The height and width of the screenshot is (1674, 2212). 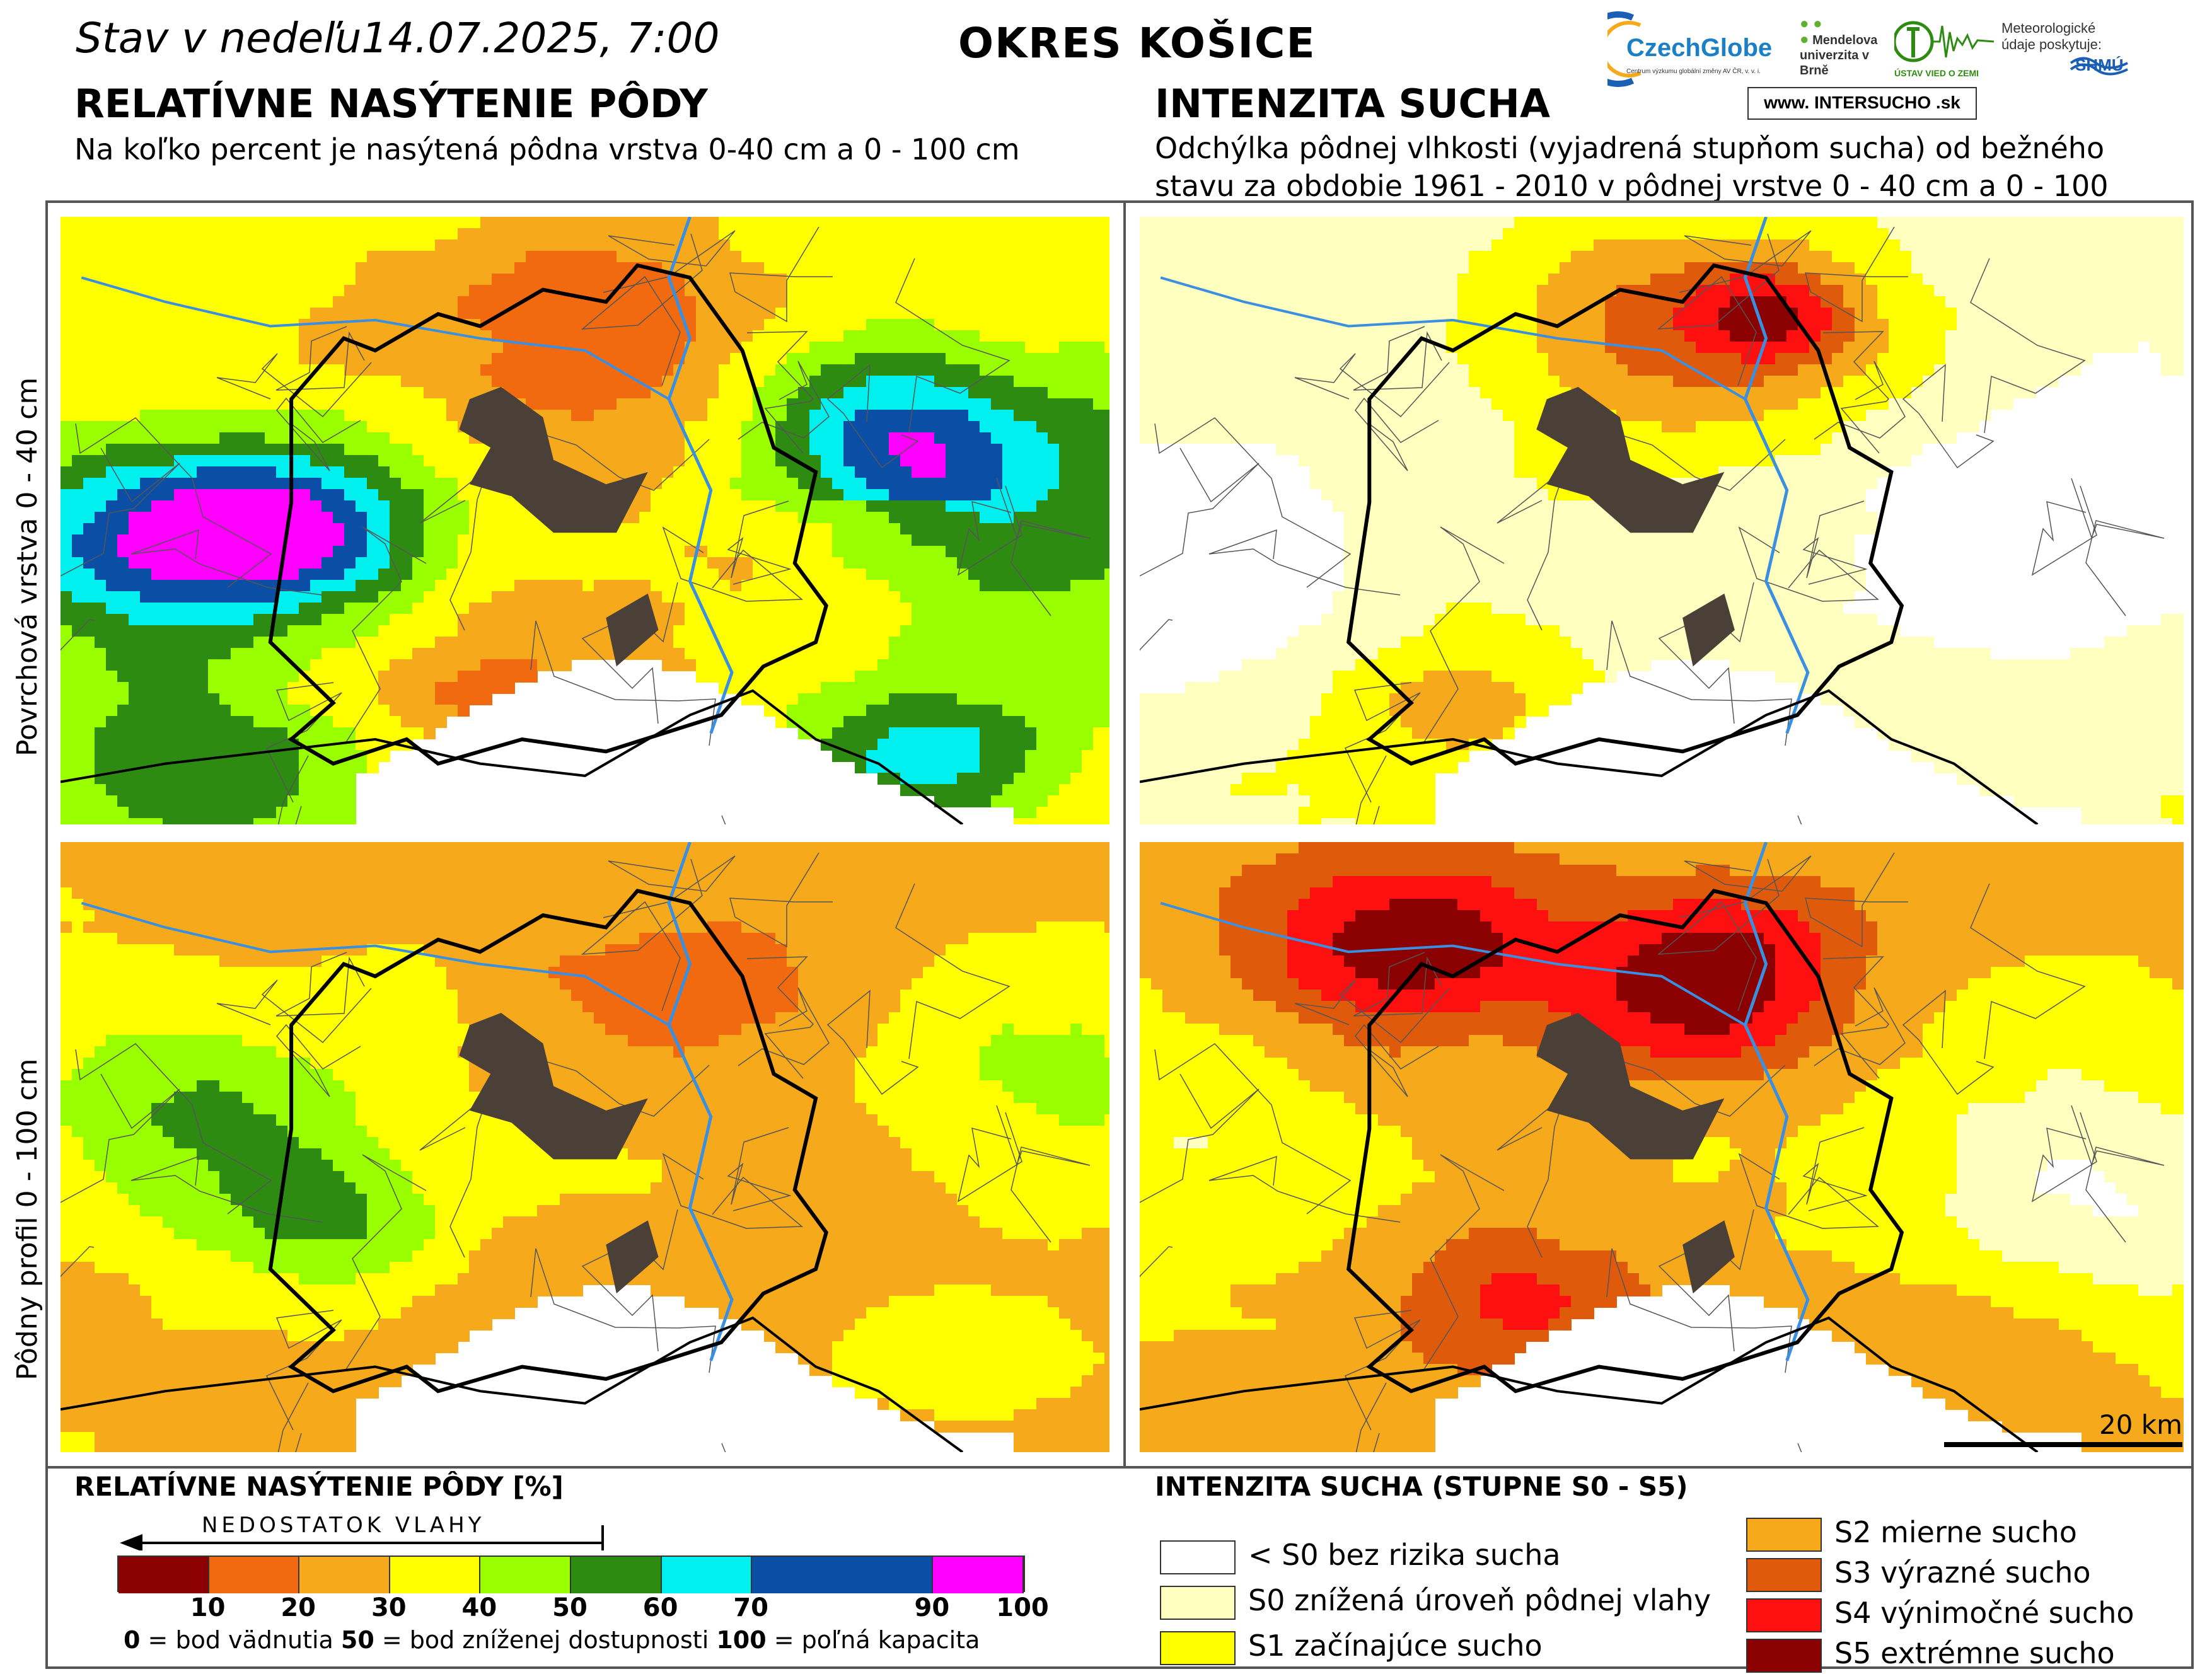 I want to click on row-label-top: Povrchová vrstva 0 - 40 cm, so click(x=27, y=566).